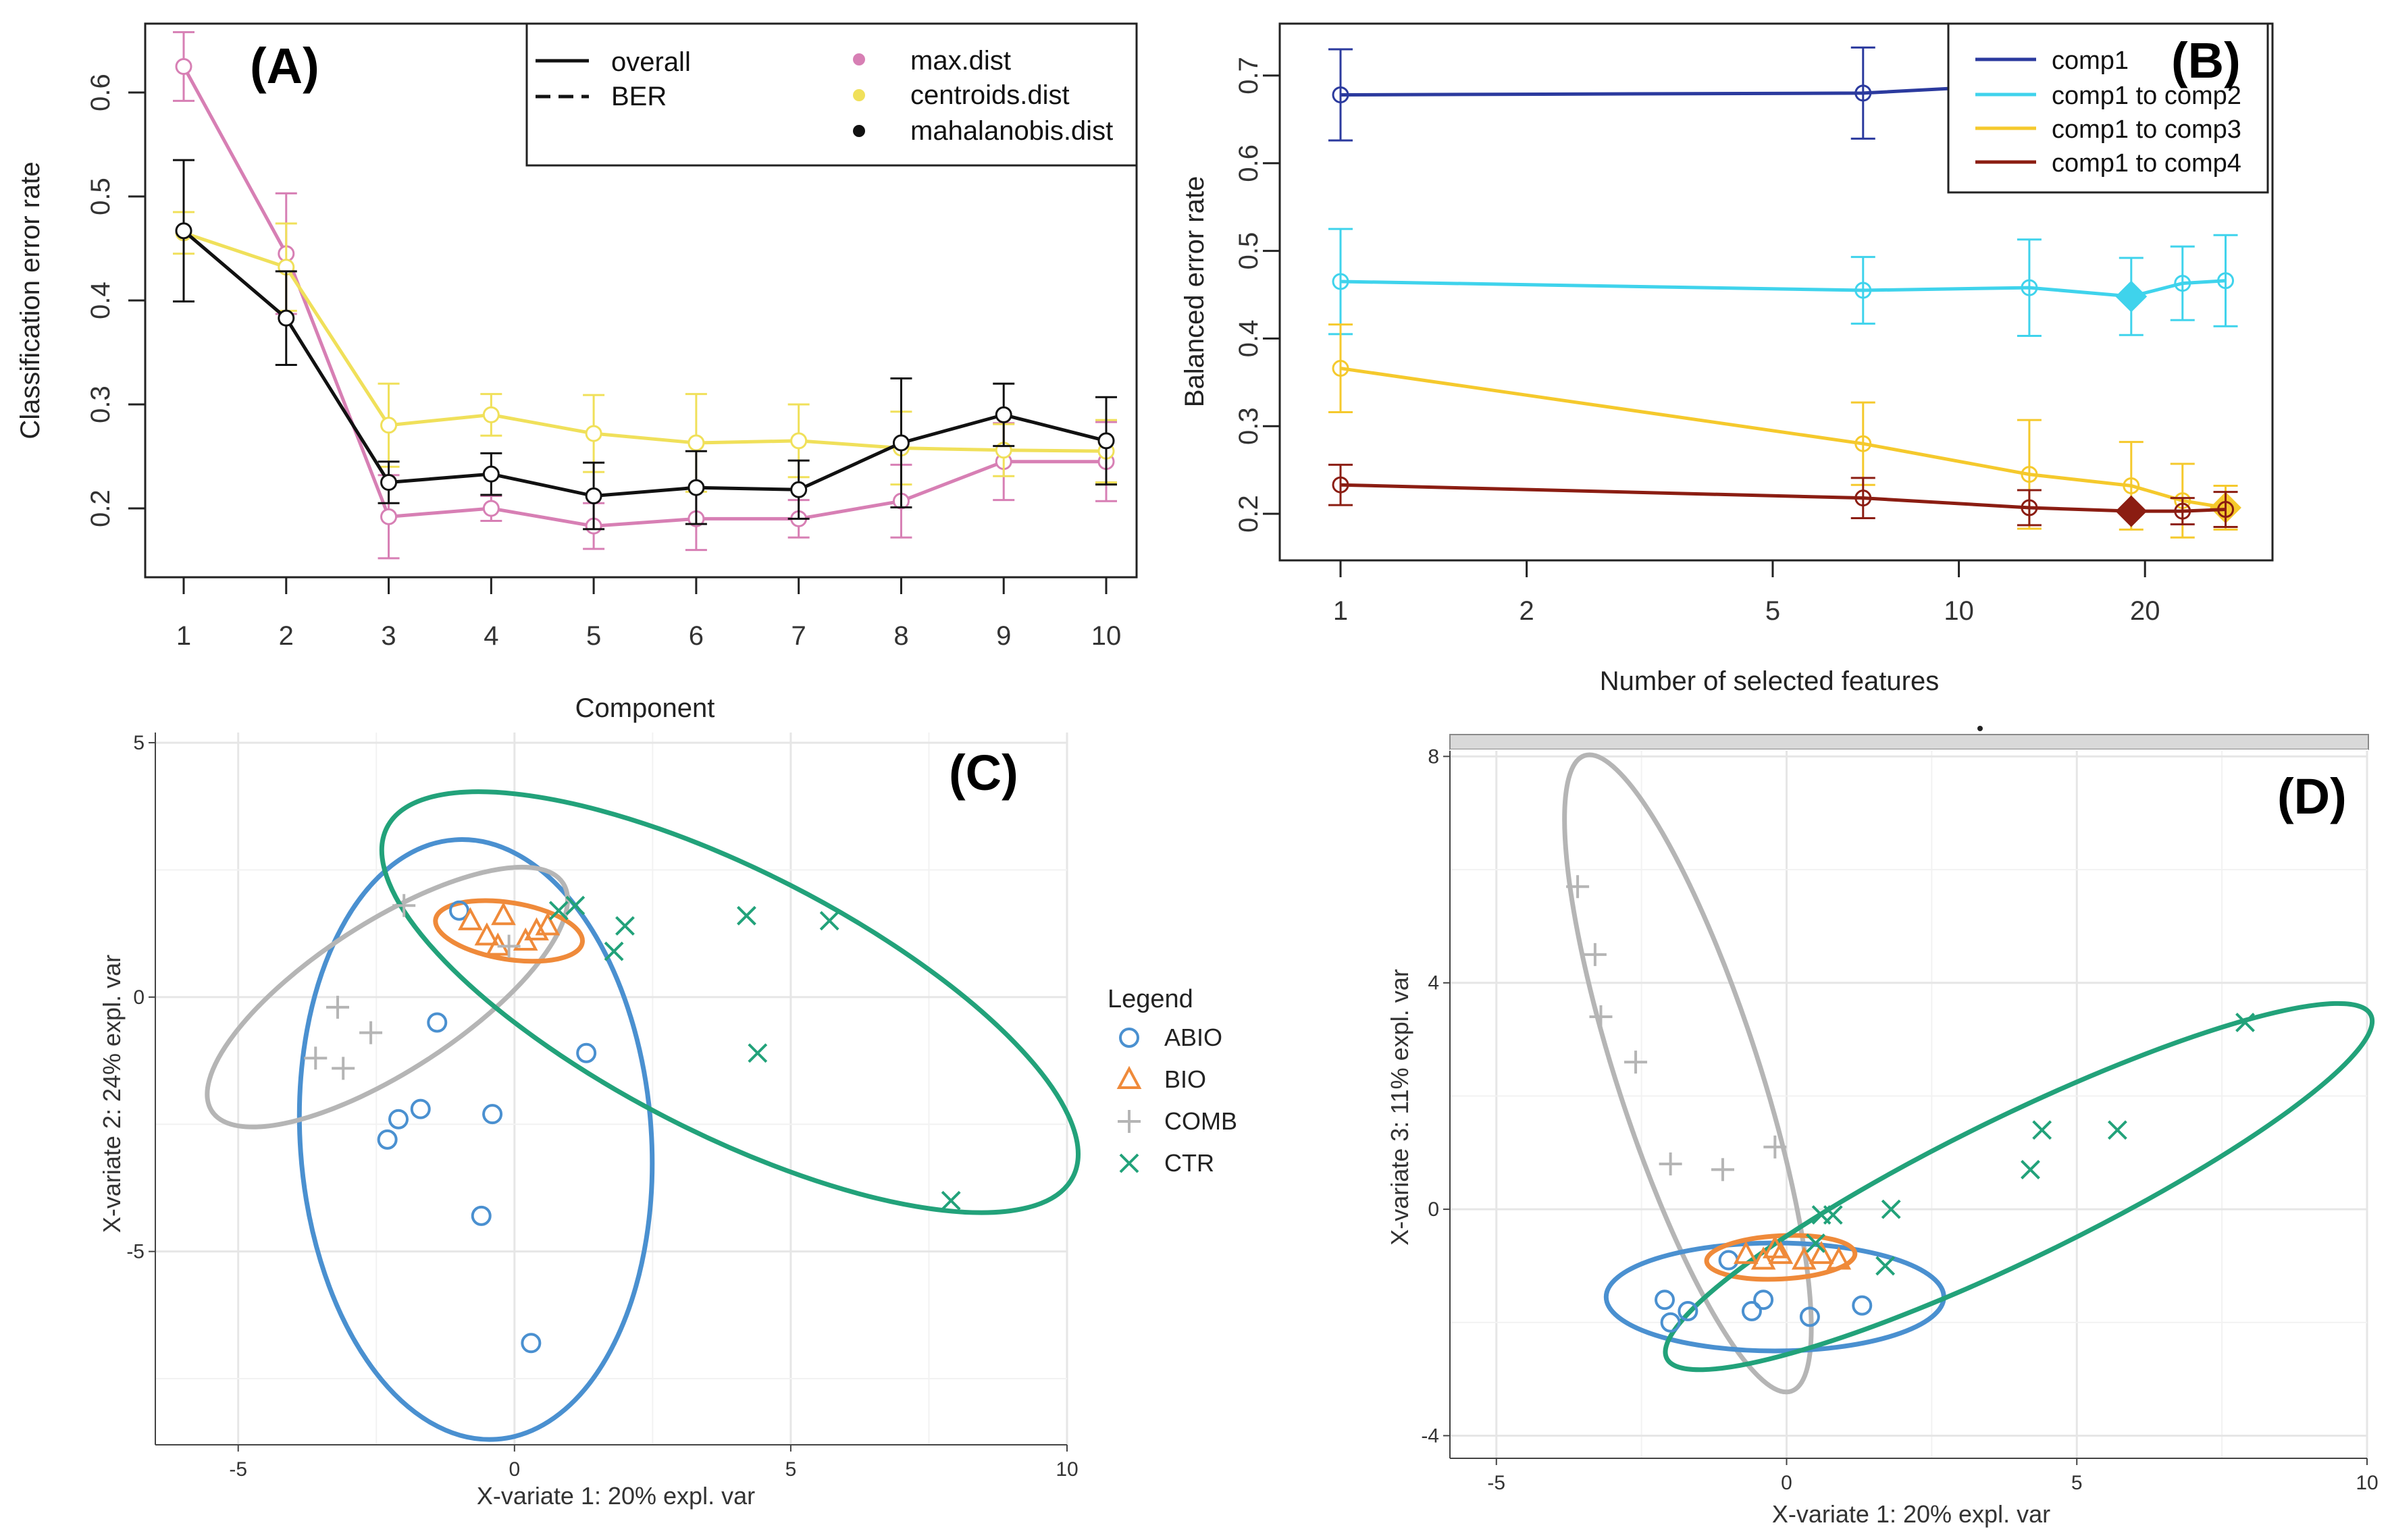 This screenshot has height=1540, width=2390. What do you see at coordinates (100, 405) in the screenshot?
I see `y-tick-label: 0.3` at bounding box center [100, 405].